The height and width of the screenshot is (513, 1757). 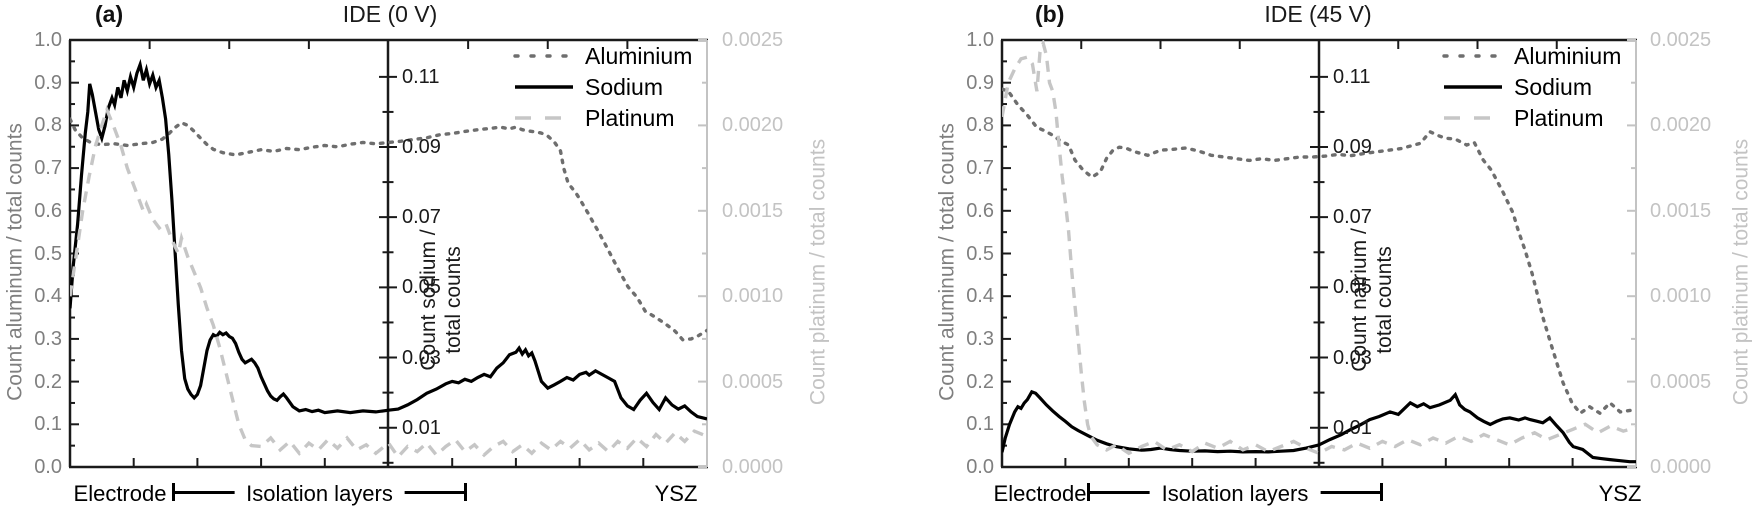 What do you see at coordinates (1318, 14) in the screenshot?
I see `chart-title-b: IDE (45 V)` at bounding box center [1318, 14].